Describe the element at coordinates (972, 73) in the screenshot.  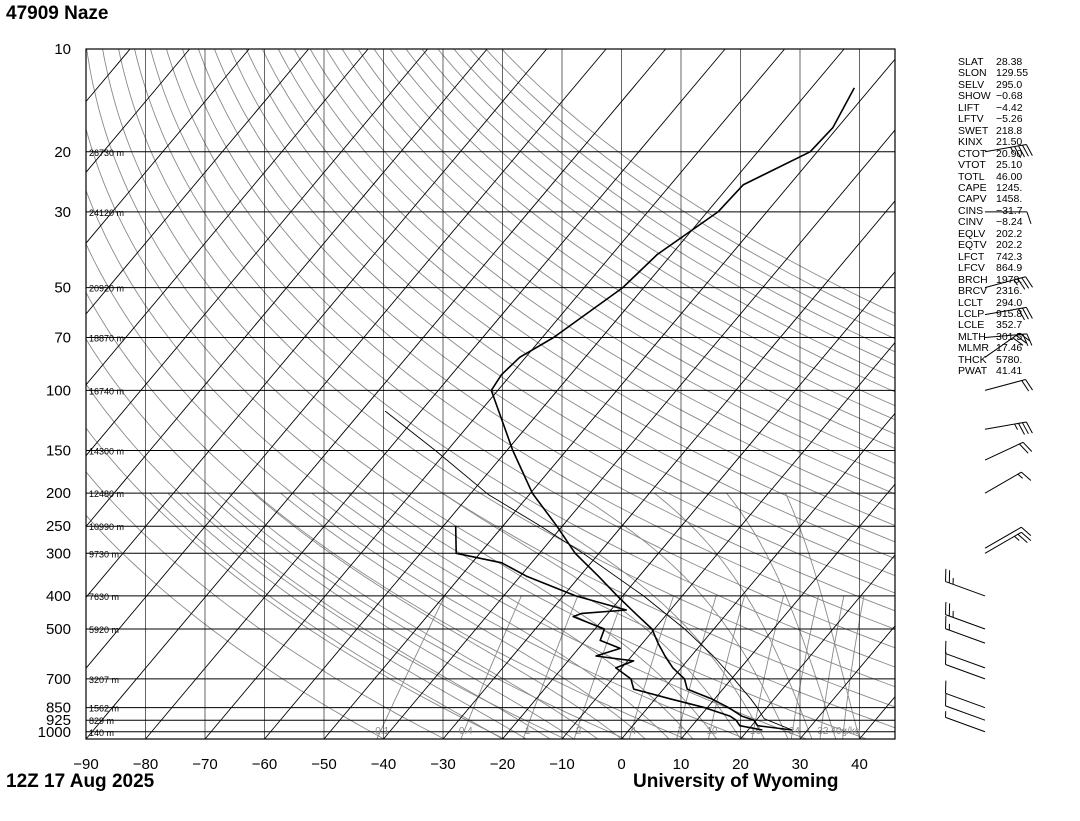
I see `index-key: SLON` at that location.